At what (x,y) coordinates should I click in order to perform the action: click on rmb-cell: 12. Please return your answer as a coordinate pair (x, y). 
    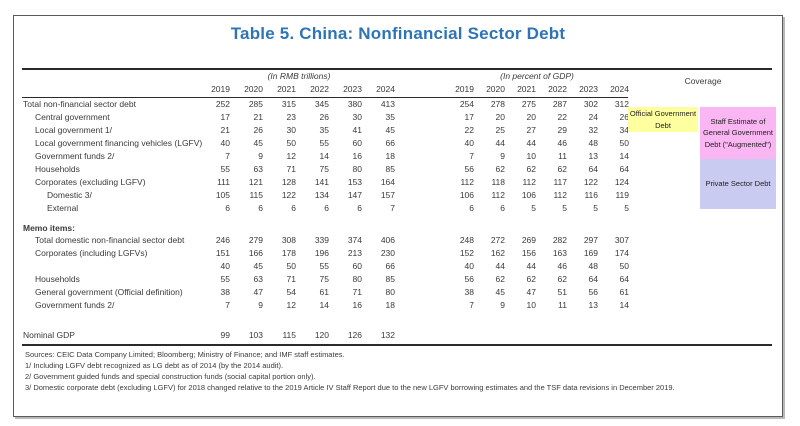
    Looking at the image, I should click on (291, 305).